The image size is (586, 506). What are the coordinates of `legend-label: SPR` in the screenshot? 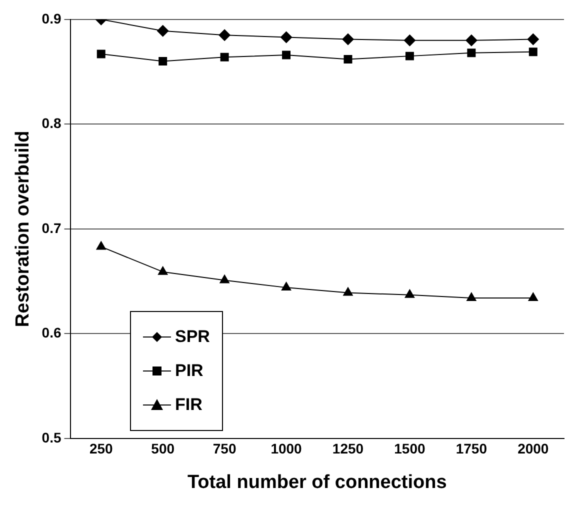 It's located at (192, 337).